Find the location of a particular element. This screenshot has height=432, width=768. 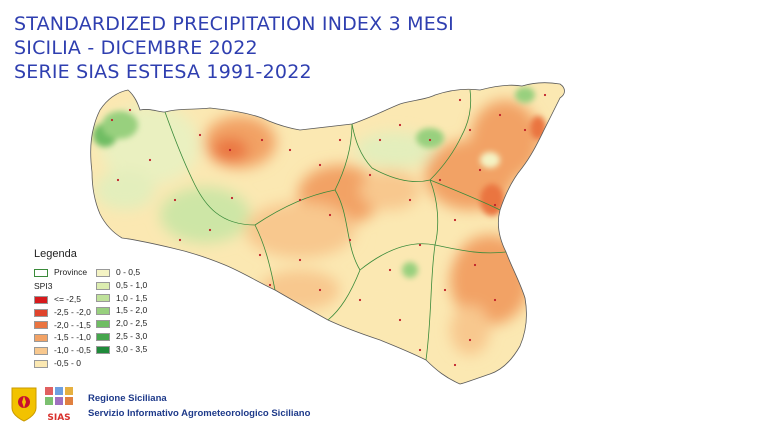

legend-class-label: 1,0 - 1,5 is located at coordinates (132, 297).